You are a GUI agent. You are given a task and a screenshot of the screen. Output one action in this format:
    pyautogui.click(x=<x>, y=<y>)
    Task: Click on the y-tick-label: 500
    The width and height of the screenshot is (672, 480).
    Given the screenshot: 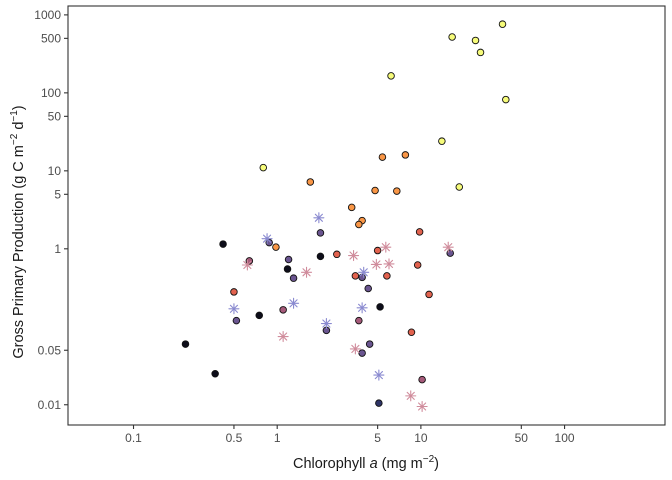 What is the action you would take?
    pyautogui.click(x=51, y=38)
    